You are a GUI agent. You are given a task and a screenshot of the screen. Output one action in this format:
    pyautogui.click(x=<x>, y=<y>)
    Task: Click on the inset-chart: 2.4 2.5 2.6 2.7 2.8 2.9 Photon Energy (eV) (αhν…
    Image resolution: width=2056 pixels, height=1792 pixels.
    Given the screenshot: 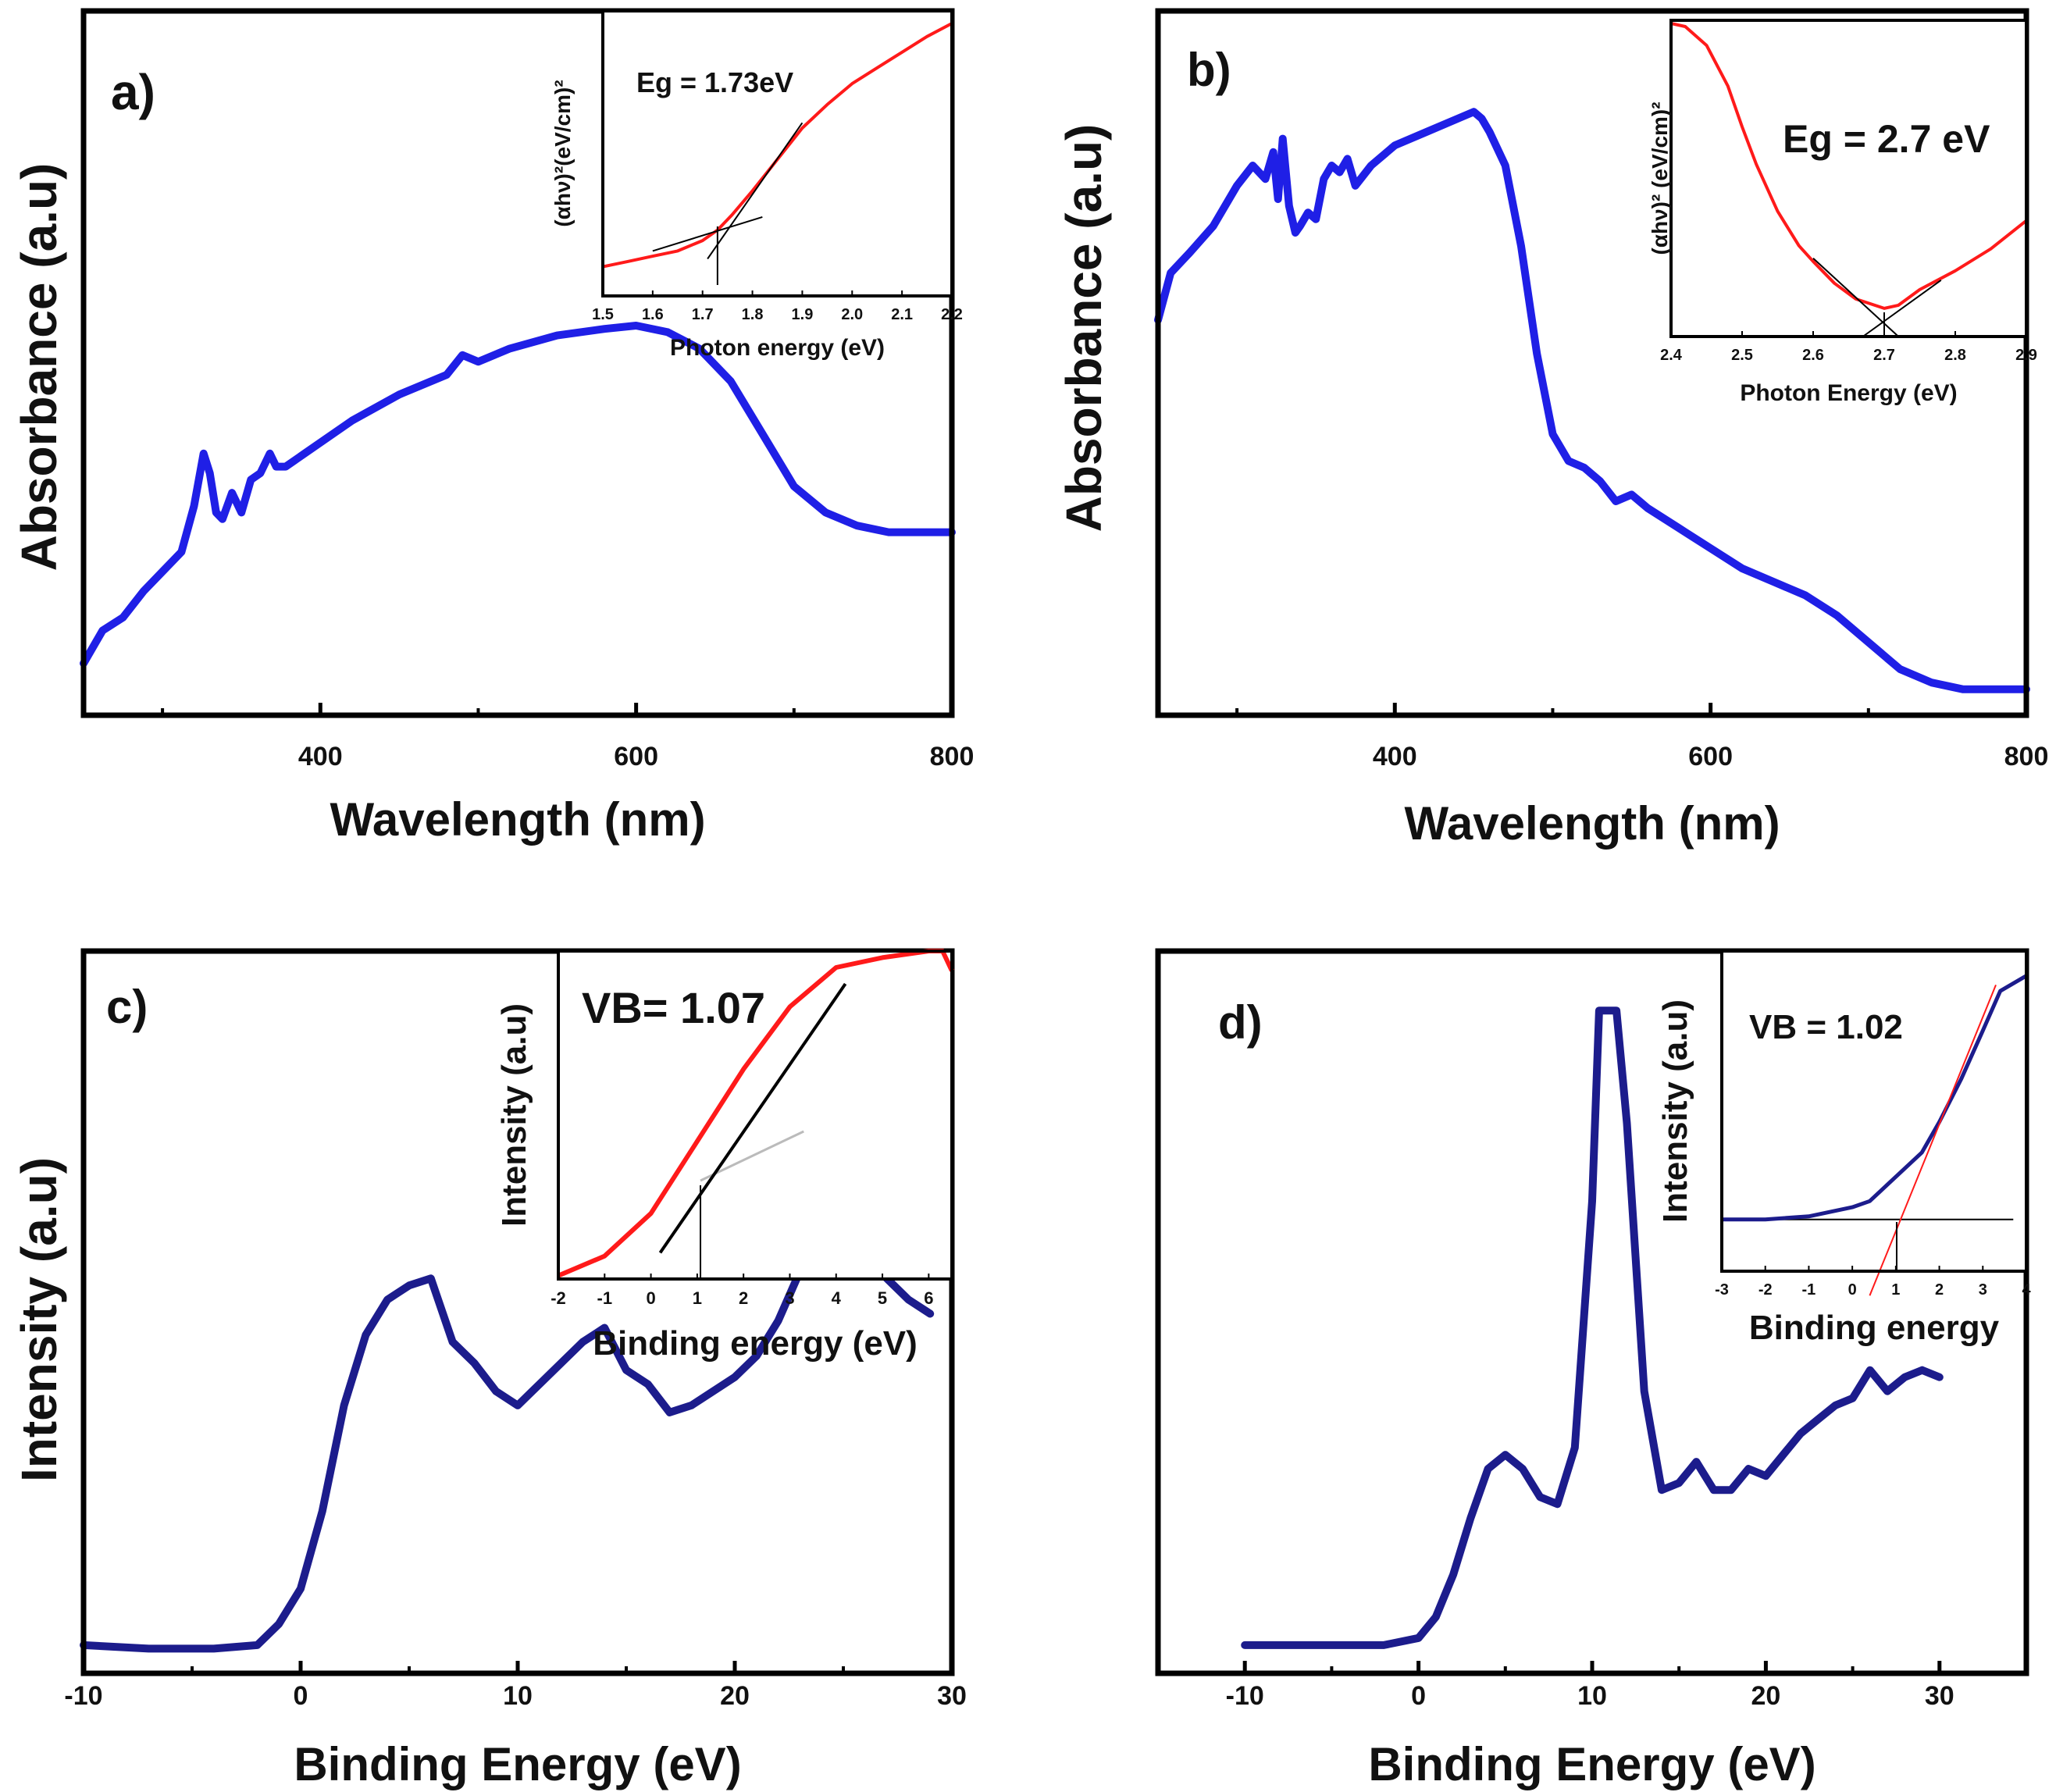 What is the action you would take?
    pyautogui.click(x=1842, y=212)
    